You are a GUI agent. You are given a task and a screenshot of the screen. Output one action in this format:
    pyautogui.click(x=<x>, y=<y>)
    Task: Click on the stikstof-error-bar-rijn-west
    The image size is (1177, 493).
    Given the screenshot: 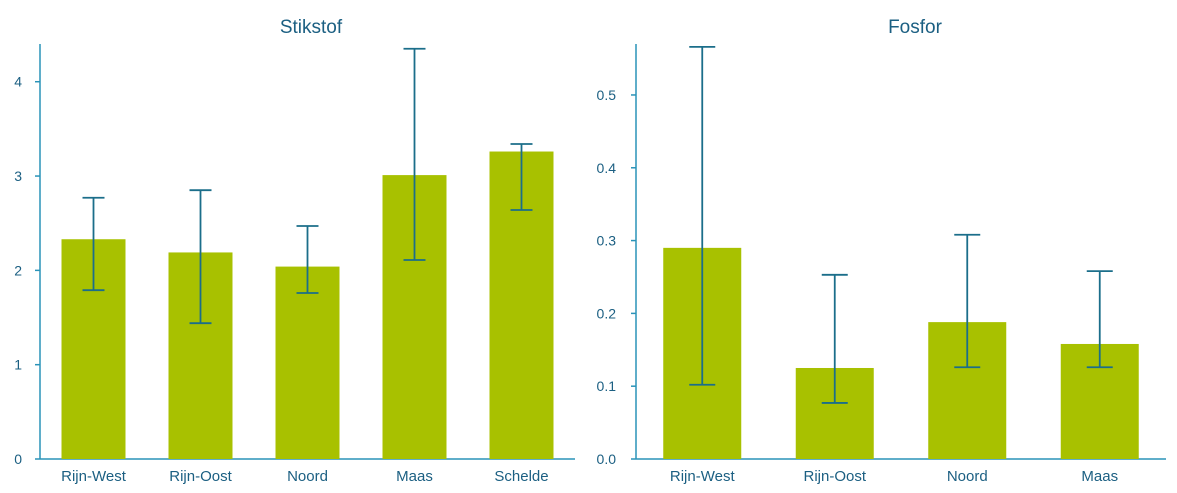 What is the action you would take?
    pyautogui.click(x=93, y=244)
    